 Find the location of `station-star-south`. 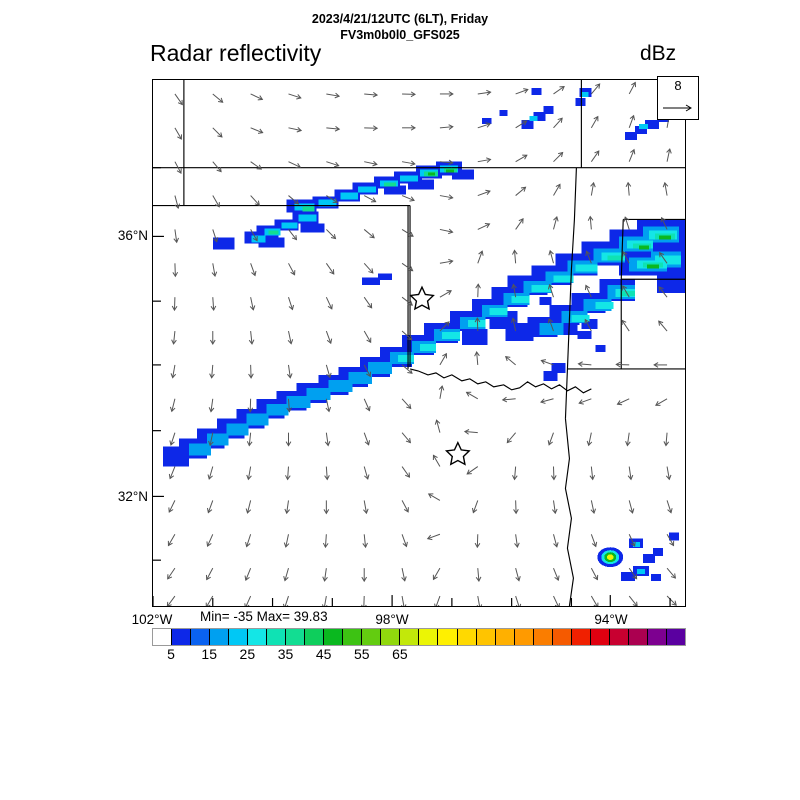

station-star-south is located at coordinates (457, 453).